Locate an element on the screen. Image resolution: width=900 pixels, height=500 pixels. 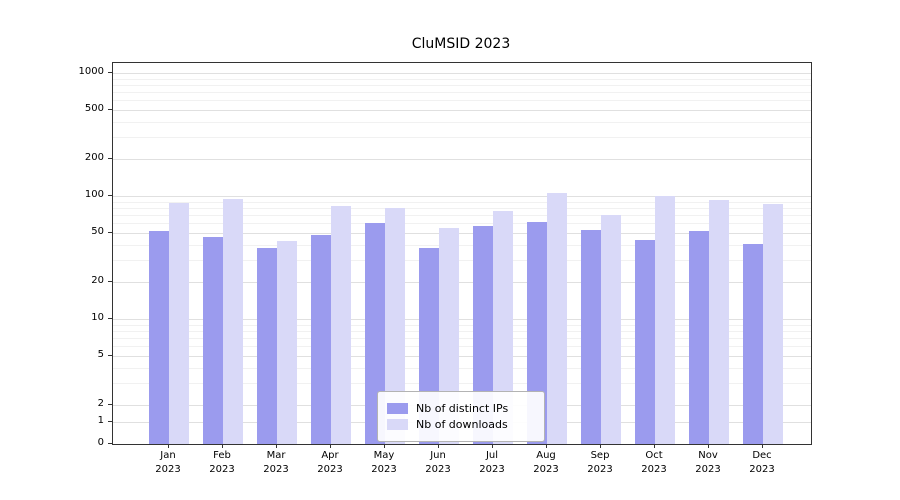
bar-distinct-ips-jul is located at coordinates (483, 335).